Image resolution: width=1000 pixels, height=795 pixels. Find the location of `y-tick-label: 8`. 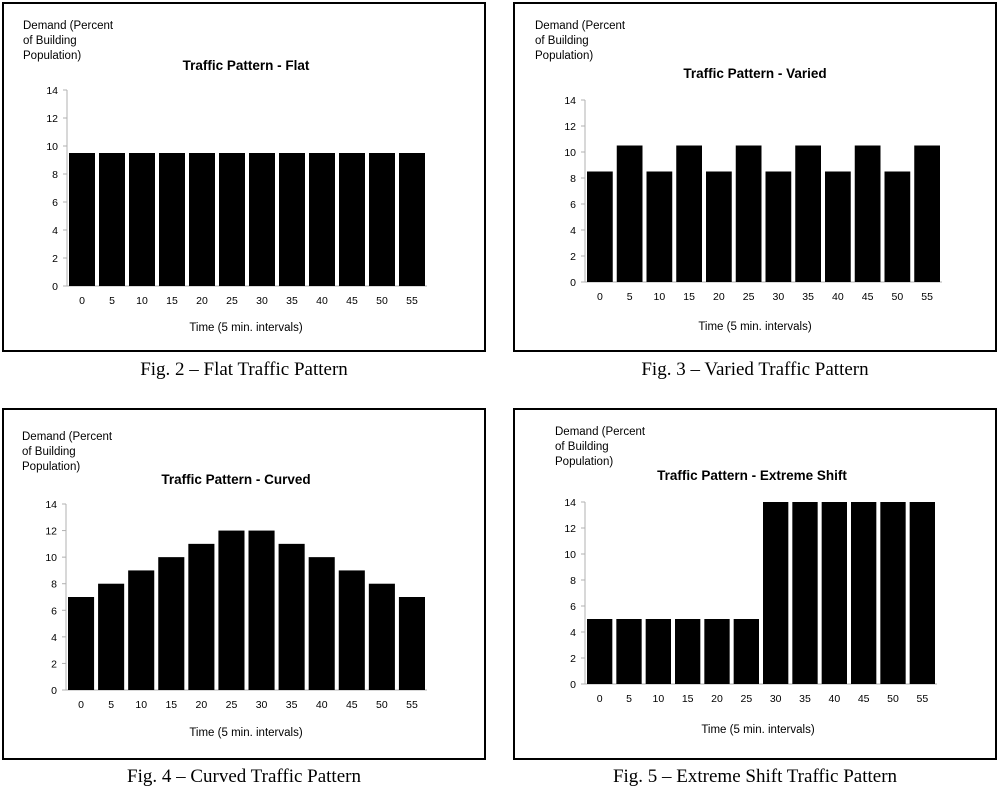

y-tick-label: 8 is located at coordinates (55, 175).